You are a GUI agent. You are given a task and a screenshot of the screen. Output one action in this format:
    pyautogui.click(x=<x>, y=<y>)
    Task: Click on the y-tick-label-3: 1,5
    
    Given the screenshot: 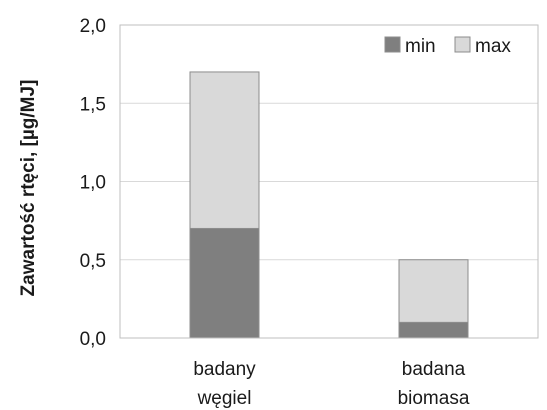 What is the action you would take?
    pyautogui.click(x=93, y=104)
    